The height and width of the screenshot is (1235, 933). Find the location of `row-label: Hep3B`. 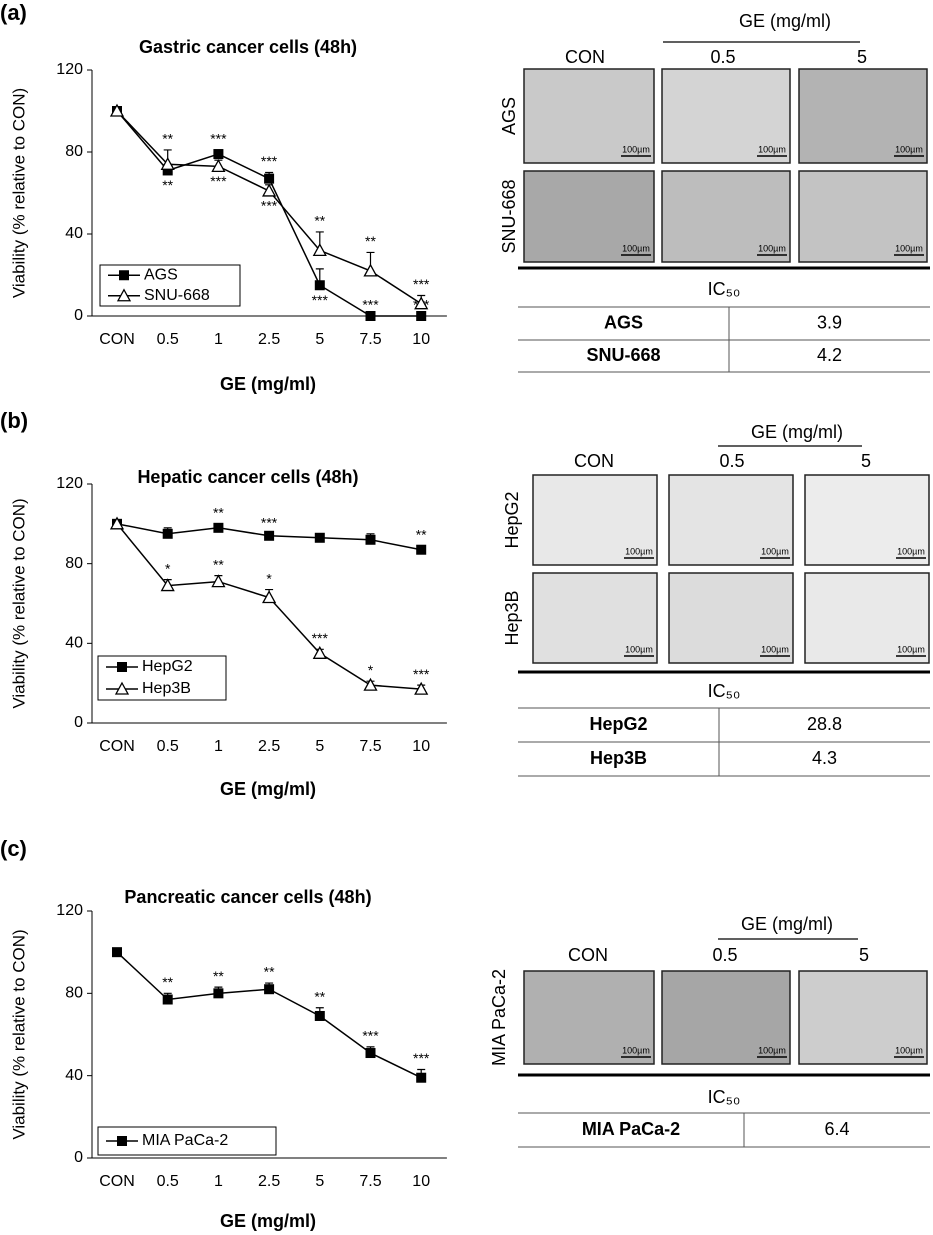

row-label: Hep3B is located at coordinates (512, 617).